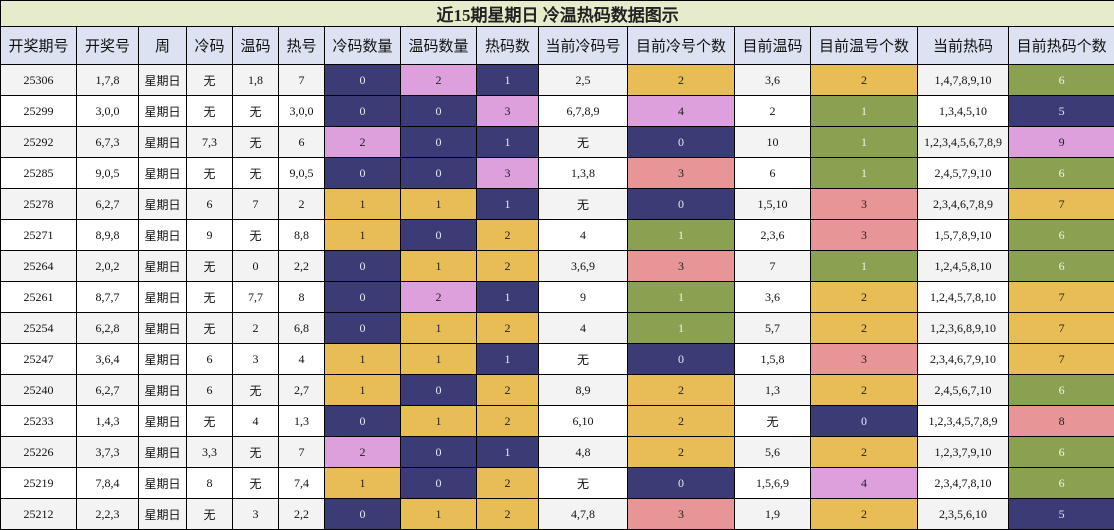 The height and width of the screenshot is (530, 1114). Describe the element at coordinates (583, 111) in the screenshot. I see `cell-current-cold: 6,7,8,9` at that location.